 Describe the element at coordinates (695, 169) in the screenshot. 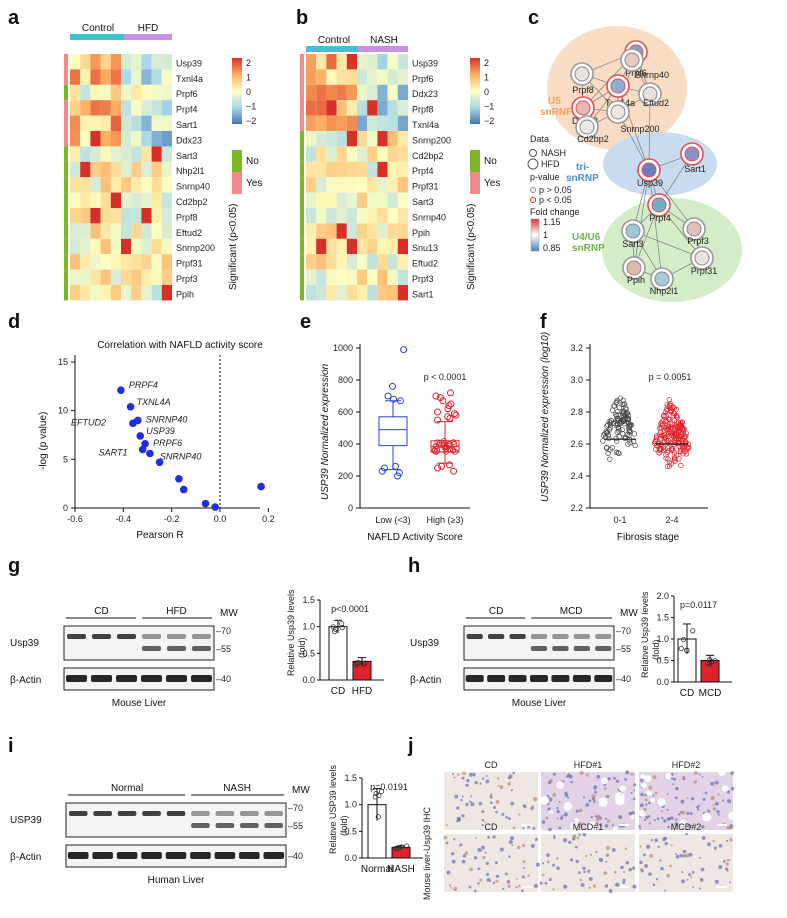

I see `node-label: Sart1` at that location.